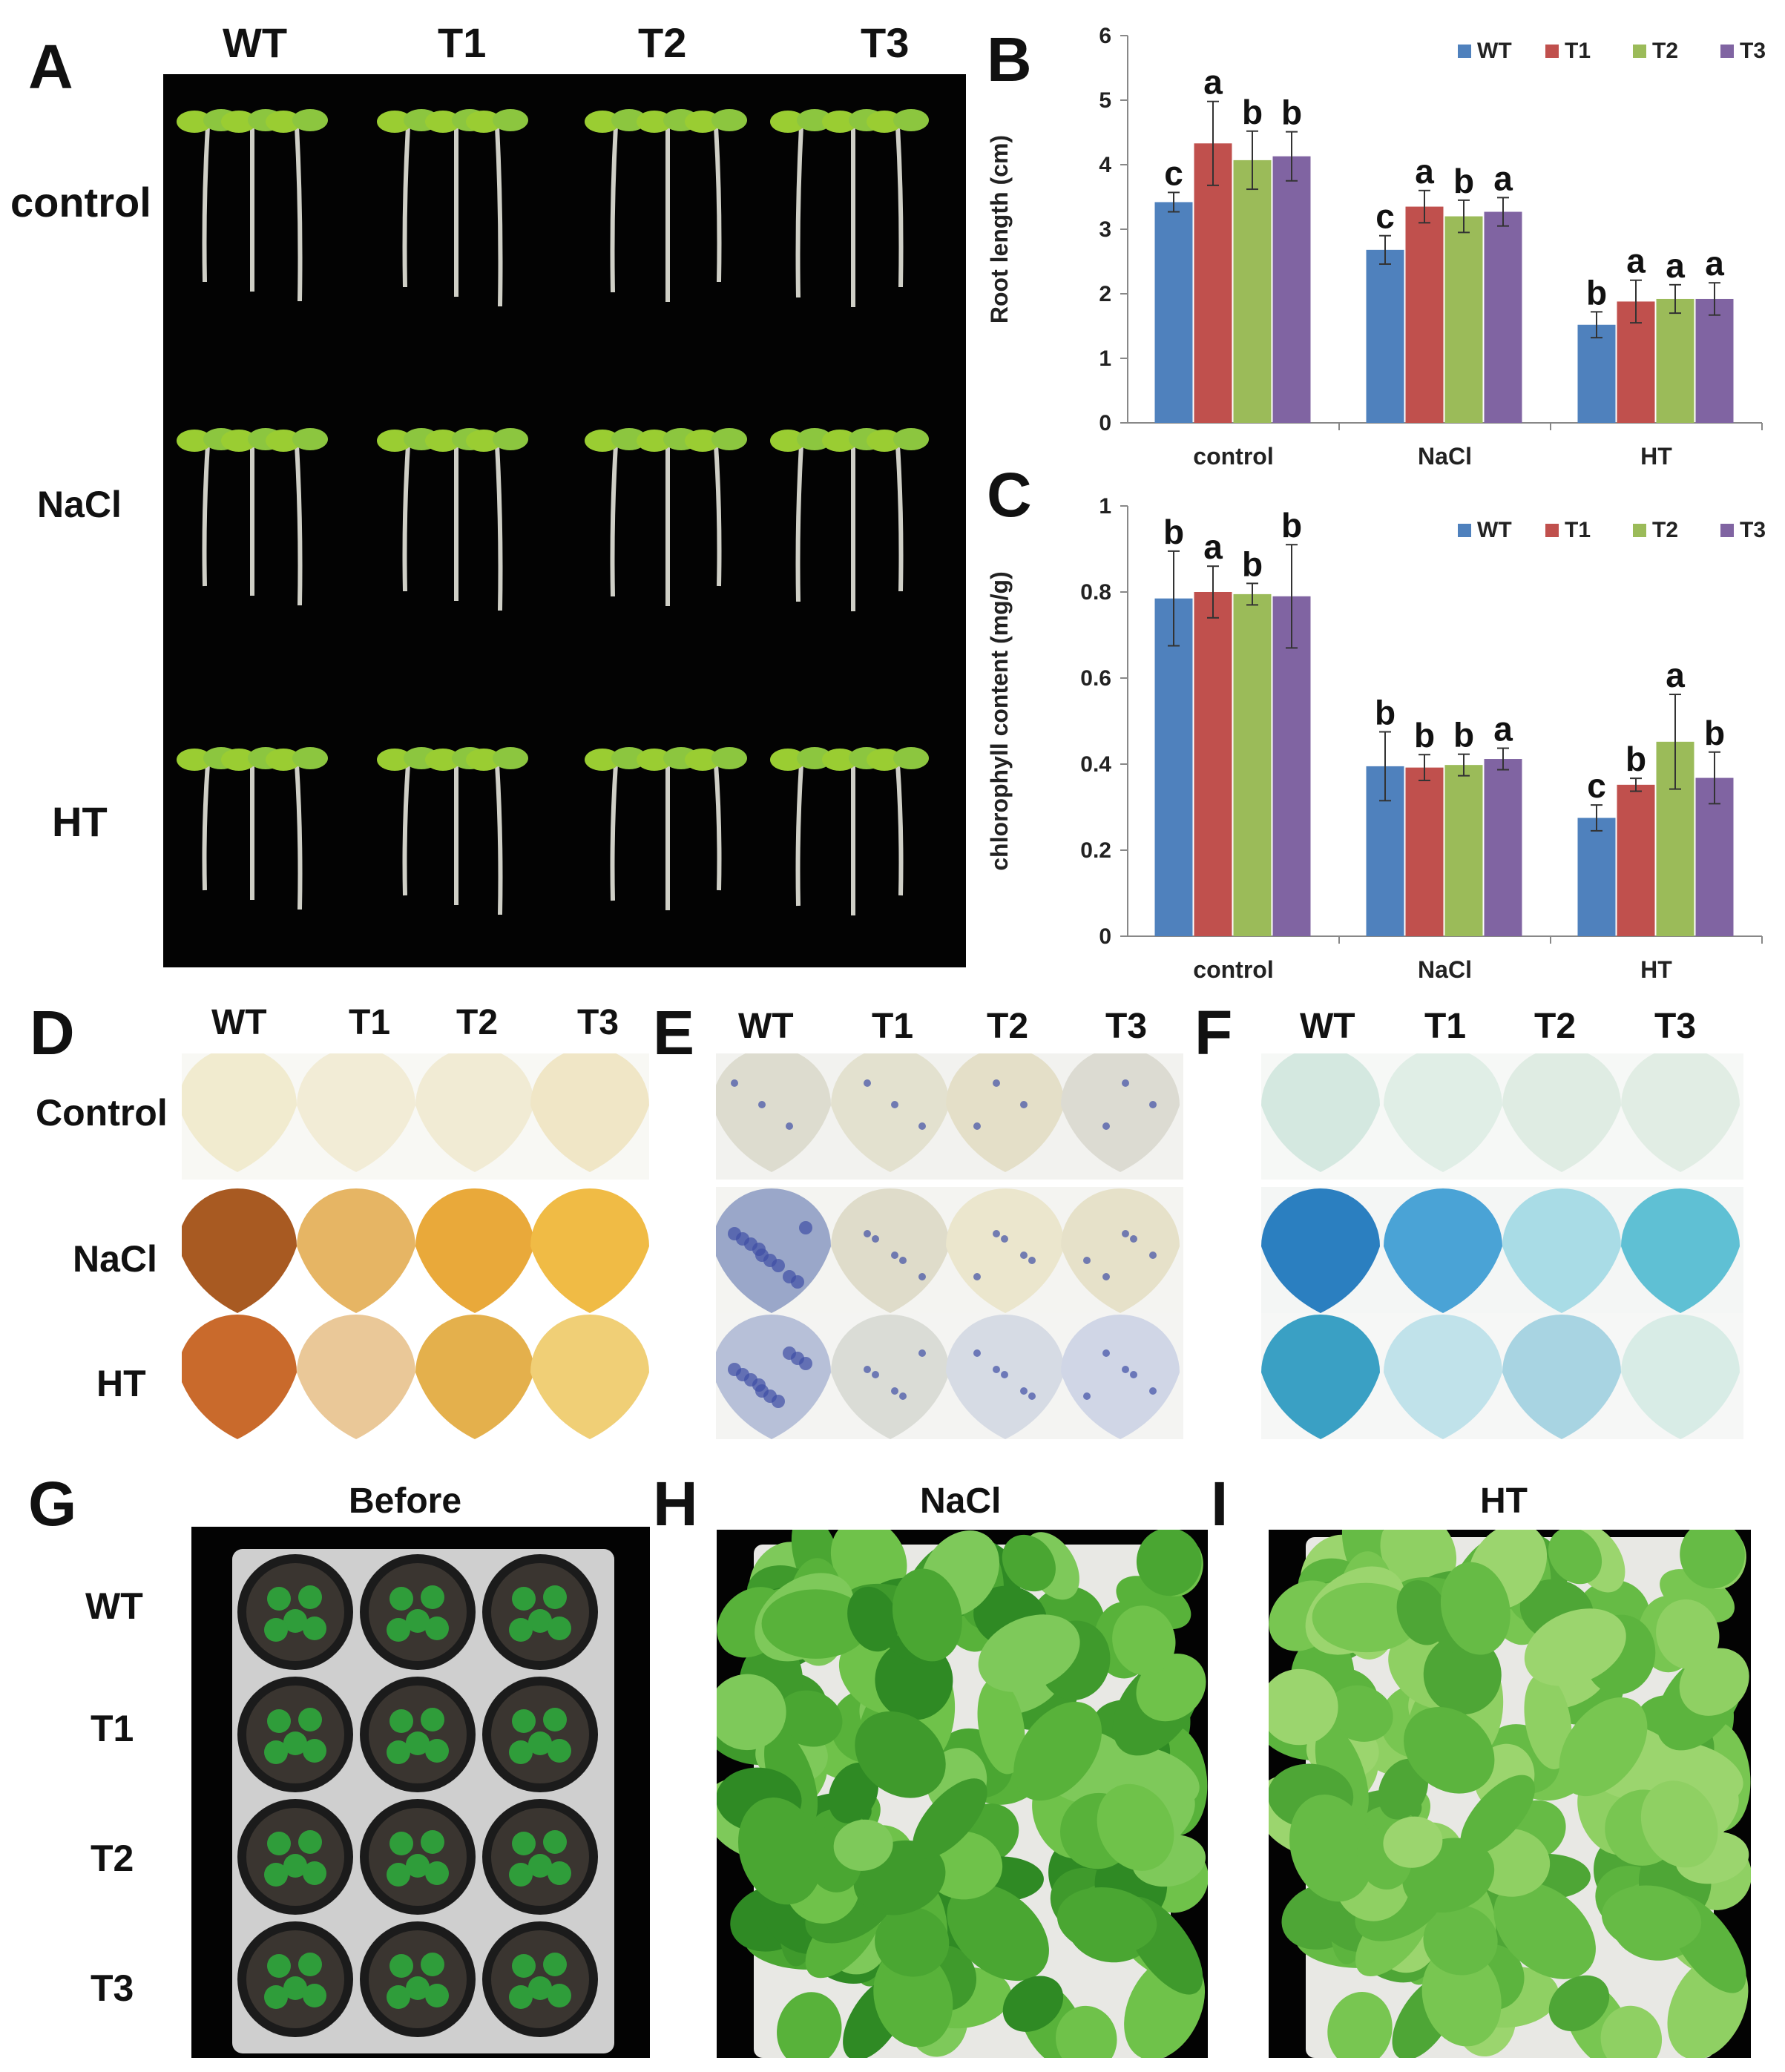  What do you see at coordinates (421, 1792) in the screenshot?
I see `pots-before-photo` at bounding box center [421, 1792].